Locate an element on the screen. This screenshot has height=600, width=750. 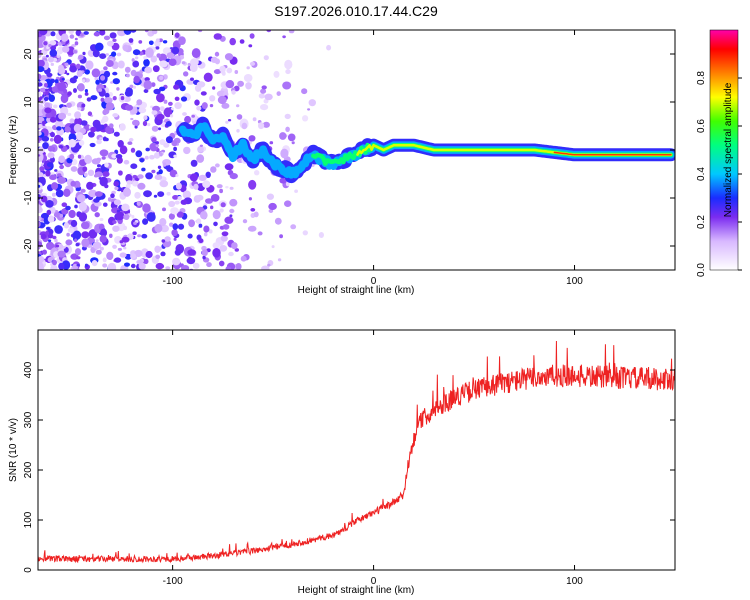
colorbar-tick-label: 0.8 is located at coordinates (701, 78).